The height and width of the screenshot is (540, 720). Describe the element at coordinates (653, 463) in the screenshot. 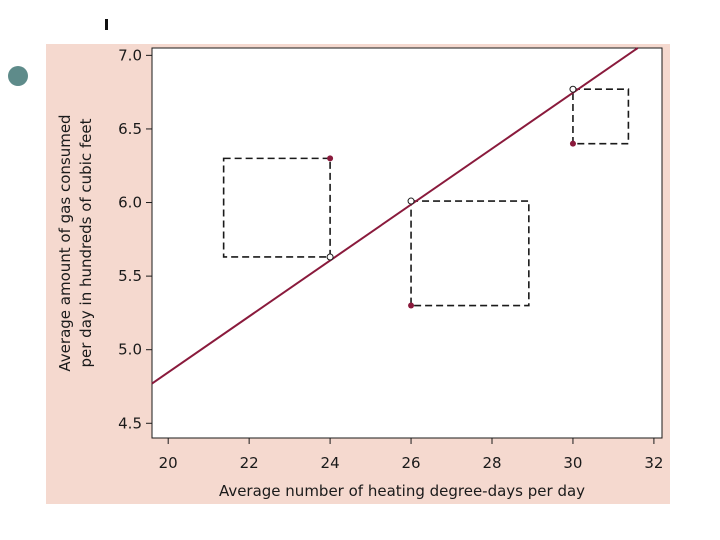

I see `x-tick-label: 32` at that location.